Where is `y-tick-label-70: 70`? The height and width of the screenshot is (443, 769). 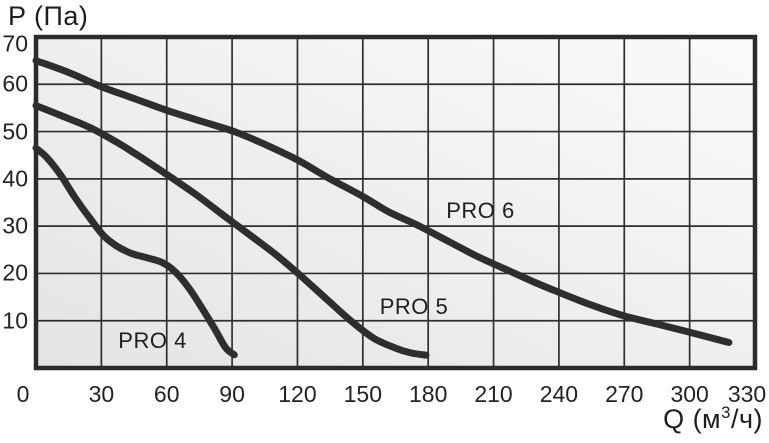
y-tick-label-70: 70 is located at coordinates (15, 43).